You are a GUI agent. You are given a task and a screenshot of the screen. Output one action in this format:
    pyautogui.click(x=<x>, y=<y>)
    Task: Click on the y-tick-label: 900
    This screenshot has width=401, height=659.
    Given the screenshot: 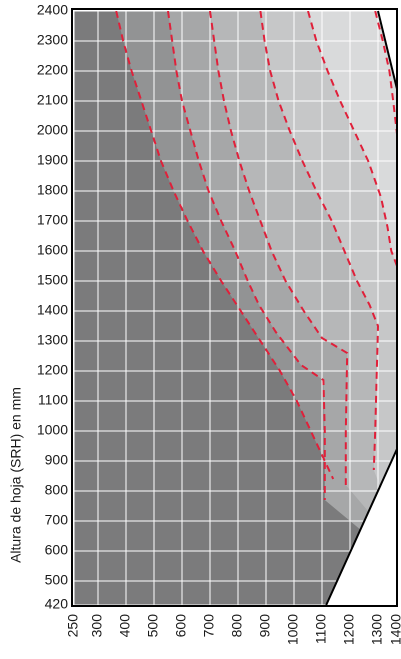 What is the action you would take?
    pyautogui.click(x=57, y=460)
    